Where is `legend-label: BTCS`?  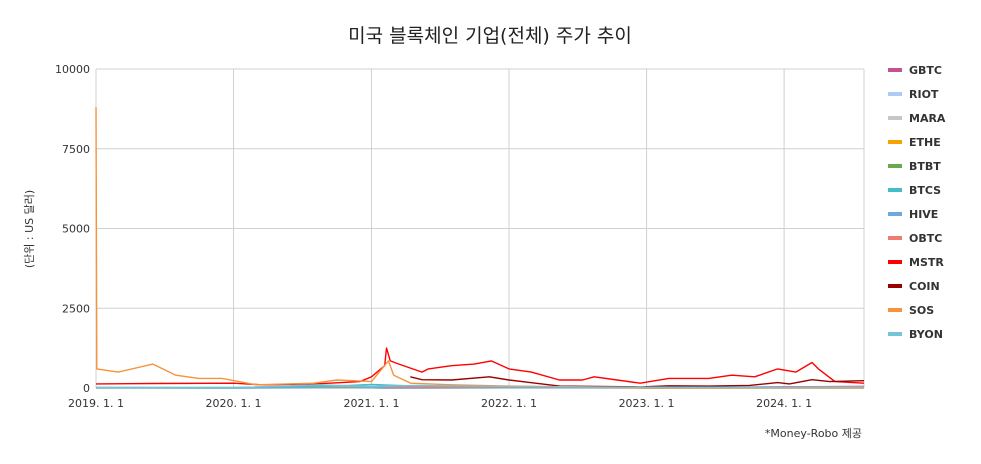
legend-label: BTCS is located at coordinates (925, 190).